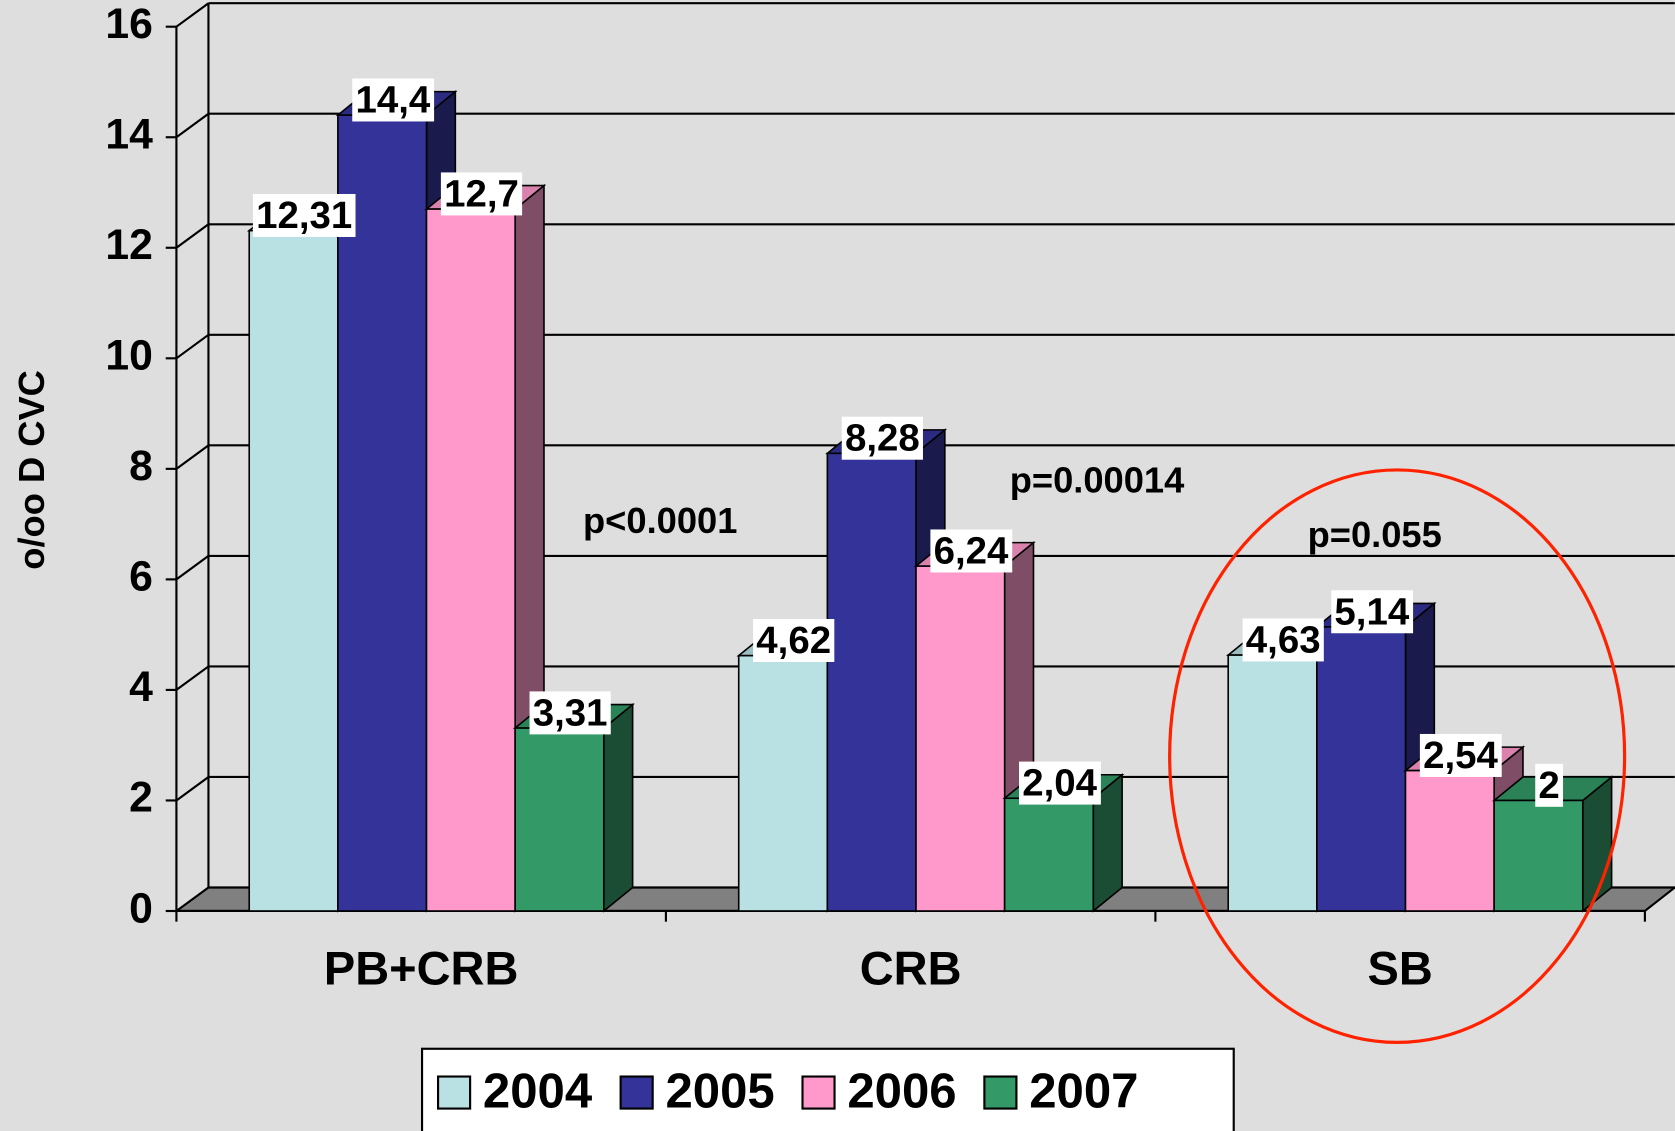 This screenshot has height=1131, width=1675. Describe the element at coordinates (141, 466) in the screenshot. I see `y-tick-label: 8` at that location.